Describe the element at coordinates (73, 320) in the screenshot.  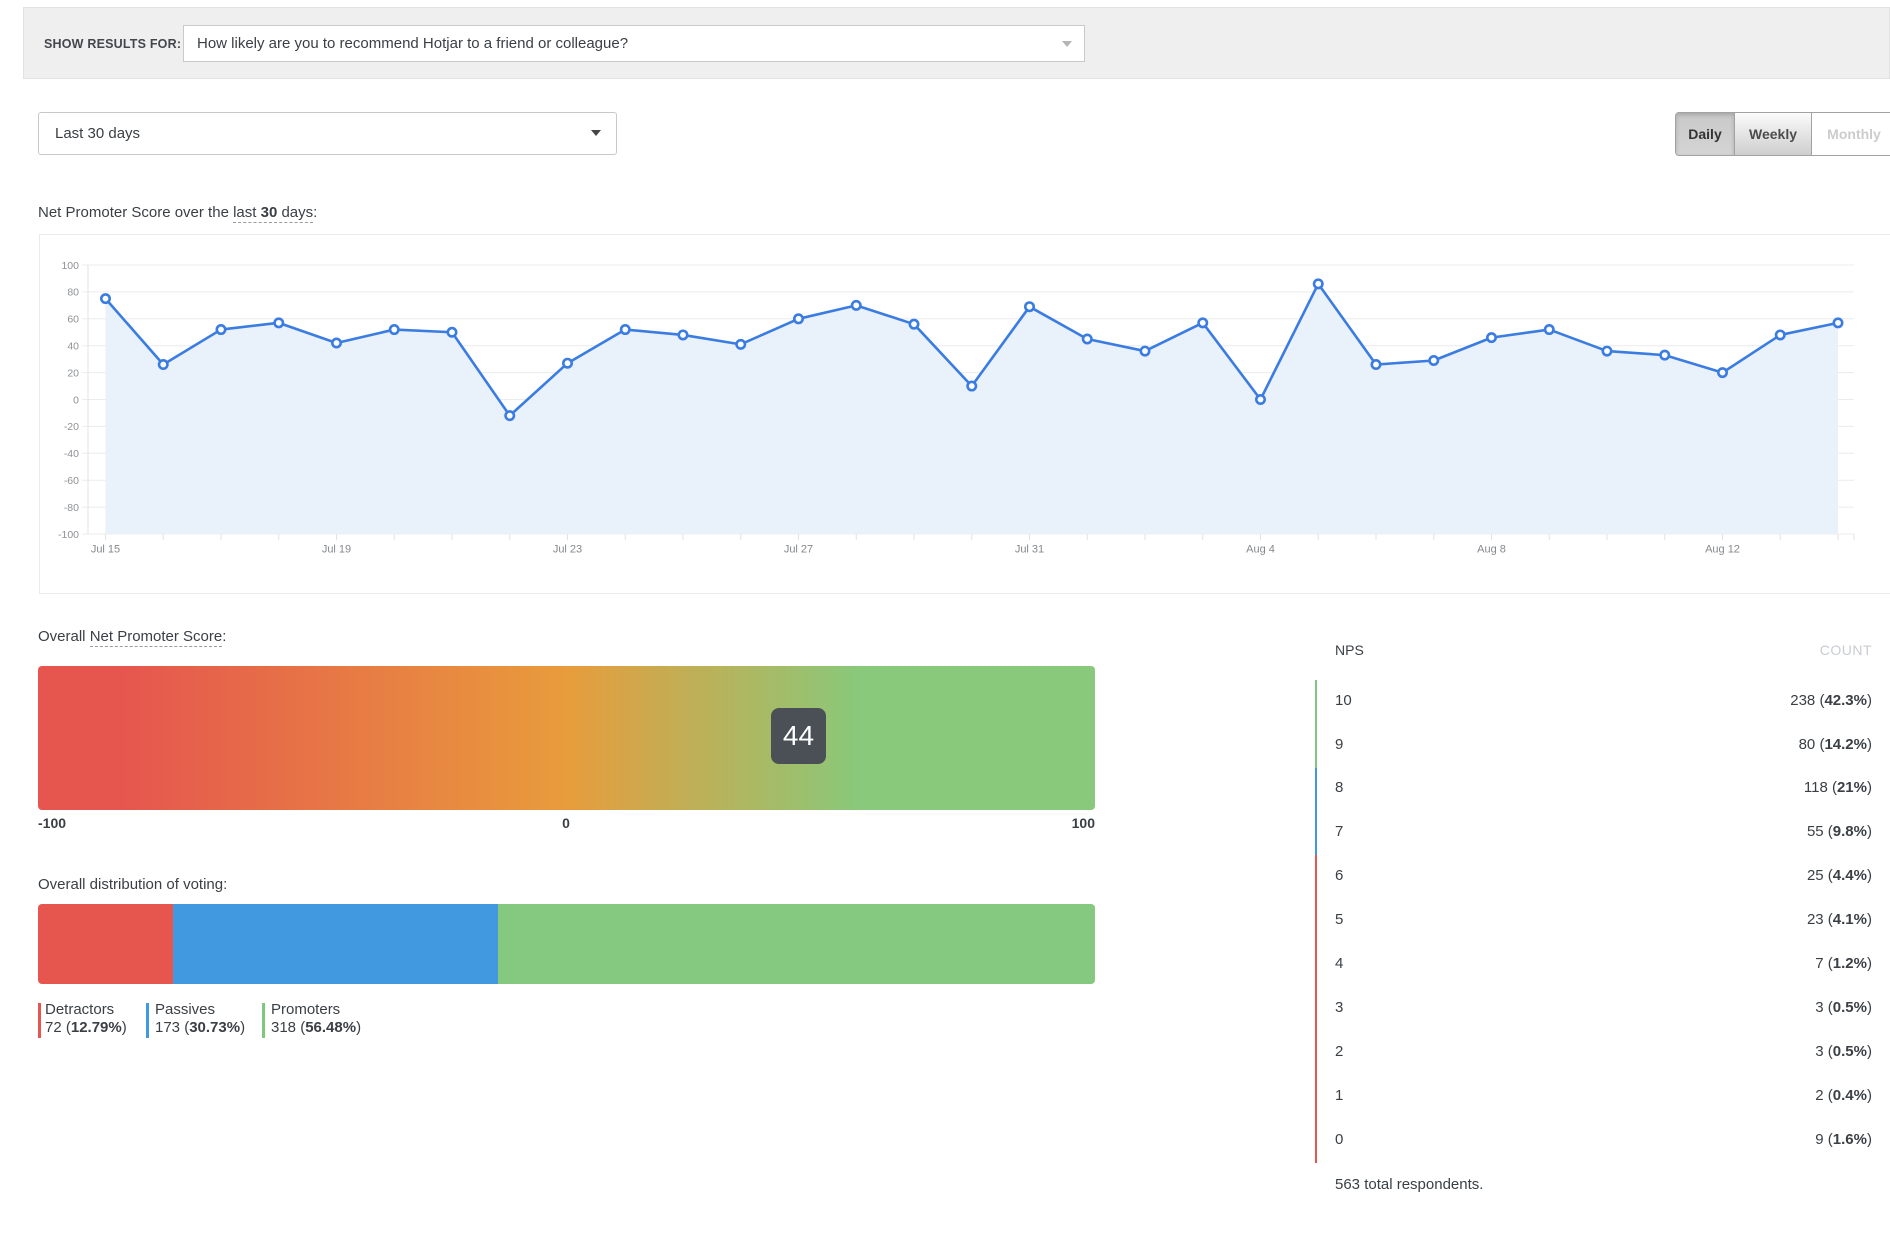
I see `svg-text: 60` at that location.